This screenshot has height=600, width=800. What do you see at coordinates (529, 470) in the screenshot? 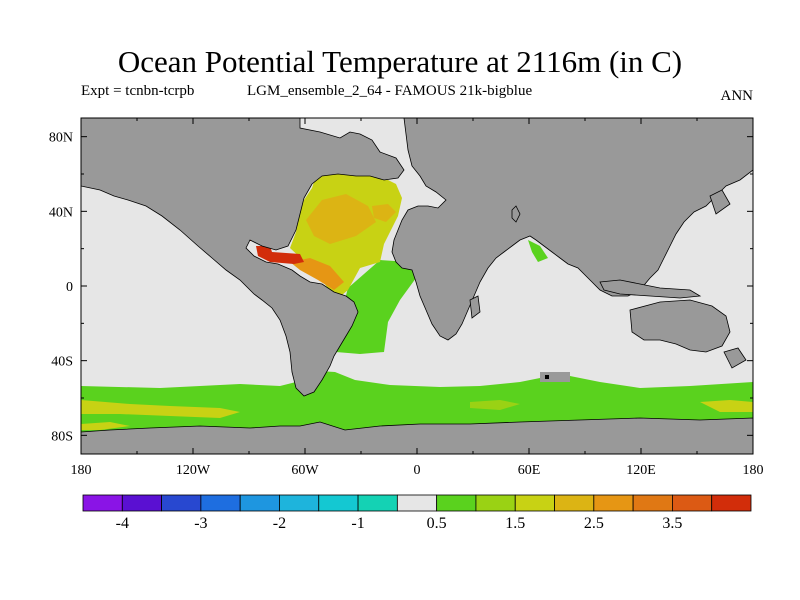
I see `lon-tick-label: 60E` at bounding box center [529, 470].